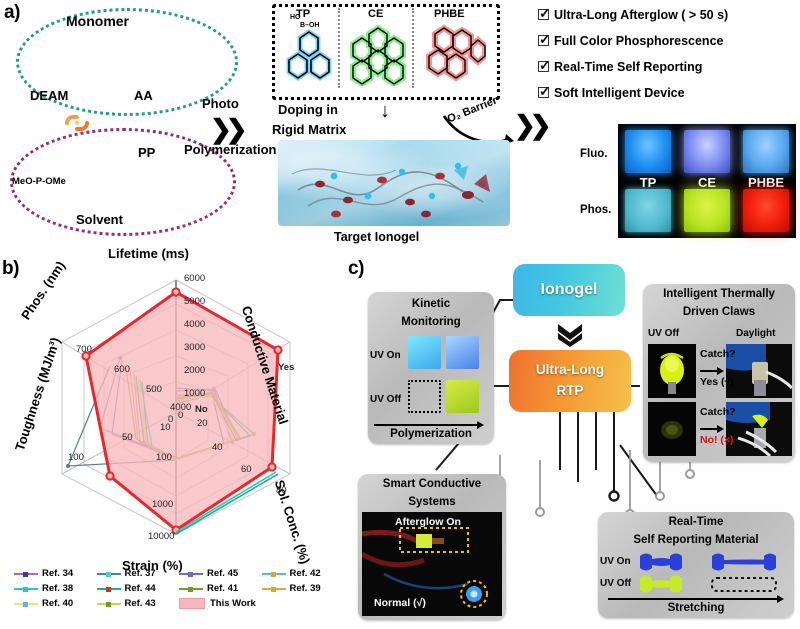 This screenshot has height=629, width=800. I want to click on tp-molecule-icon, so click(309, 55).